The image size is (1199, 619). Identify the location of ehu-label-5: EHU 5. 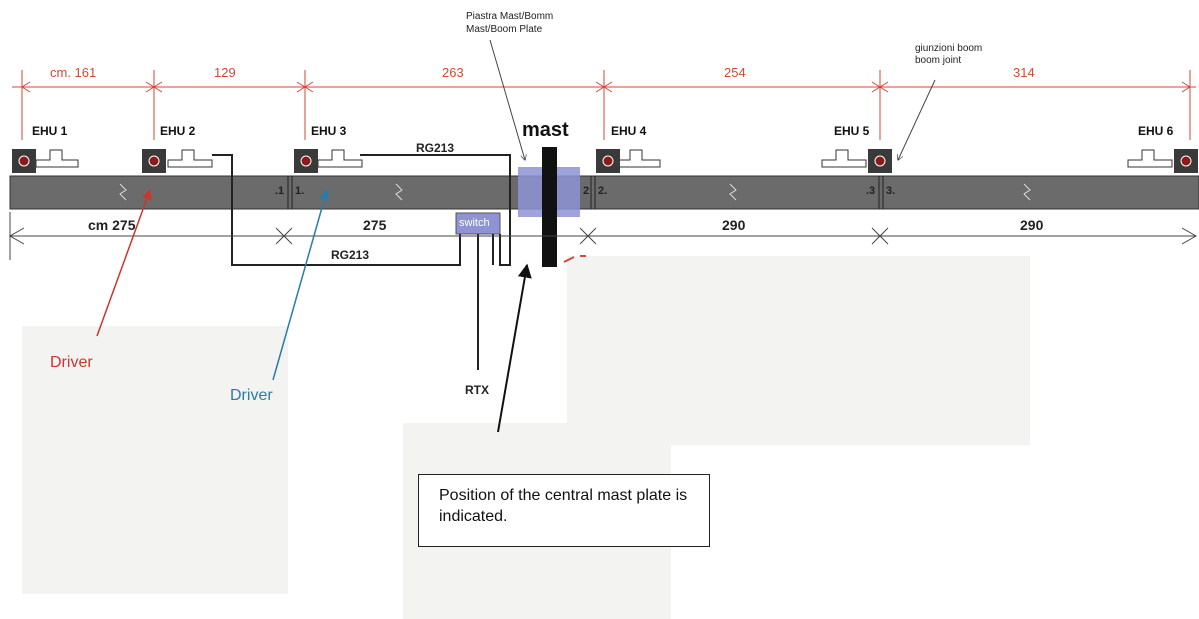
(852, 131).